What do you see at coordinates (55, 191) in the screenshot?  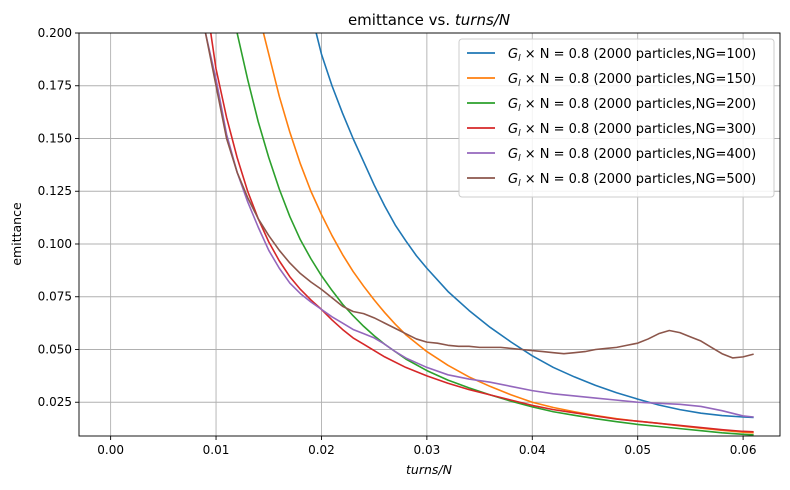 I see `y-tick-label: 0.125` at bounding box center [55, 191].